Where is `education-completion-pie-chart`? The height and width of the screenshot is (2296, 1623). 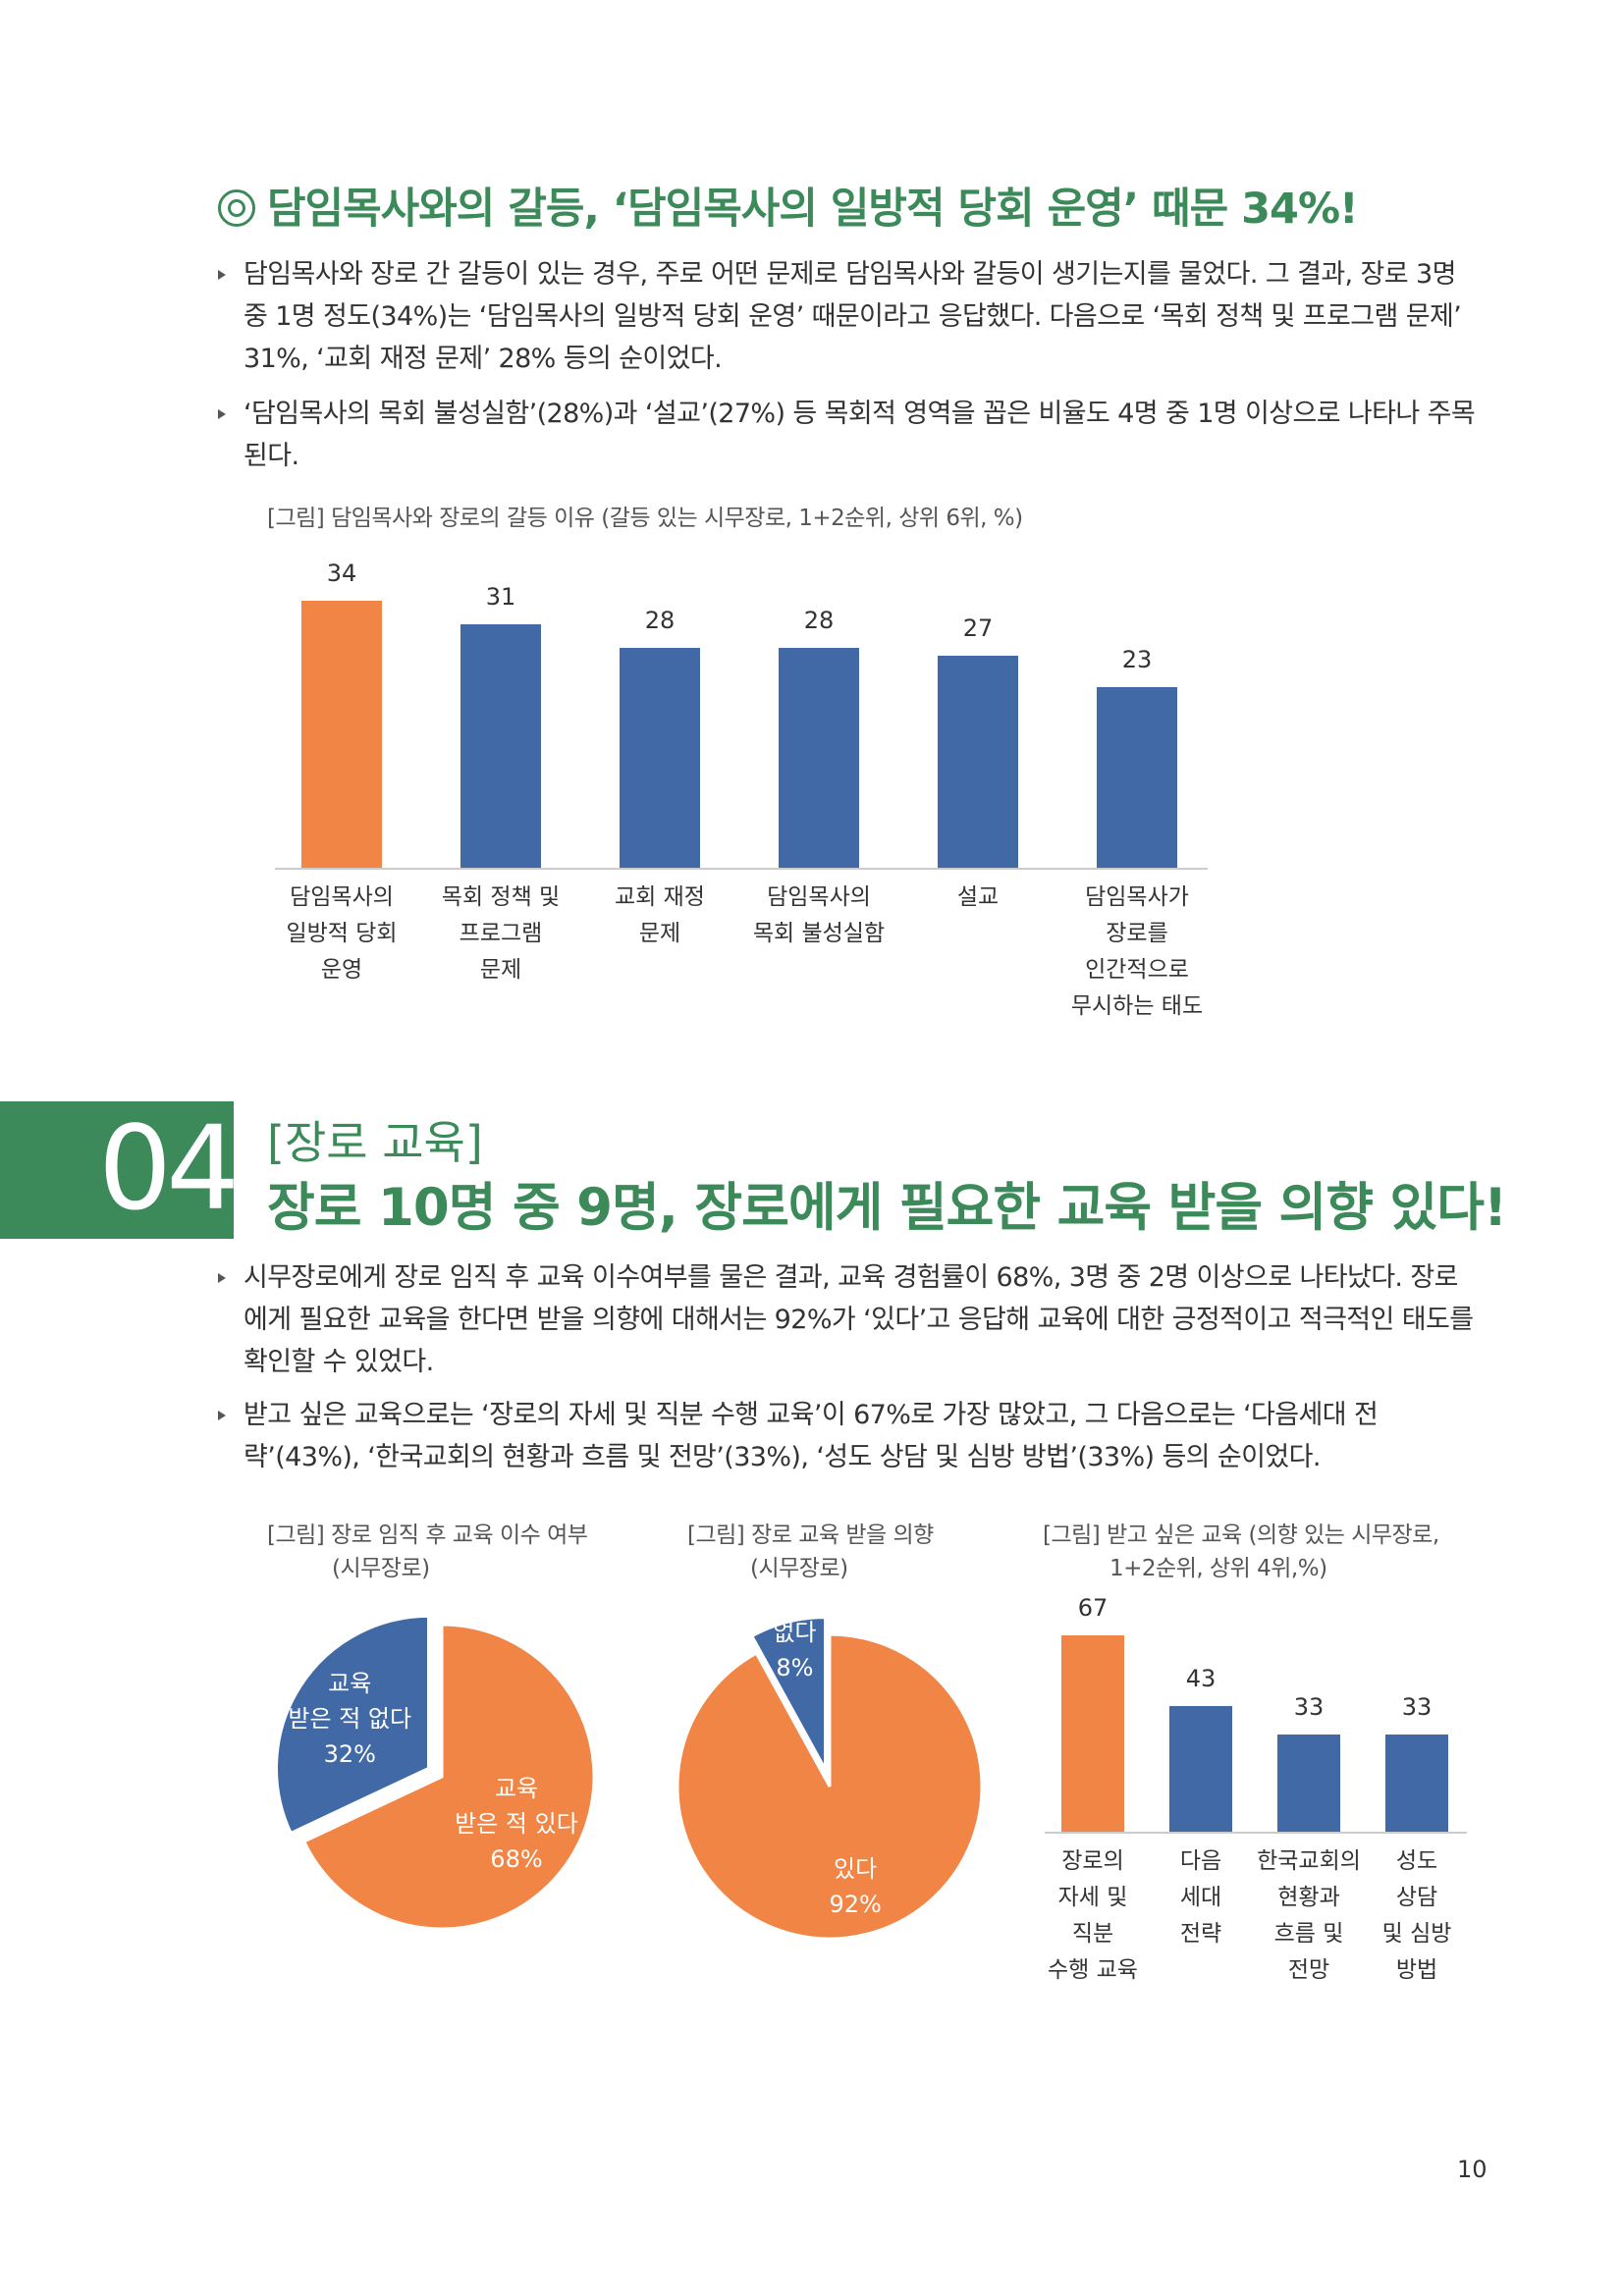 education-completion-pie-chart is located at coordinates (436, 1772).